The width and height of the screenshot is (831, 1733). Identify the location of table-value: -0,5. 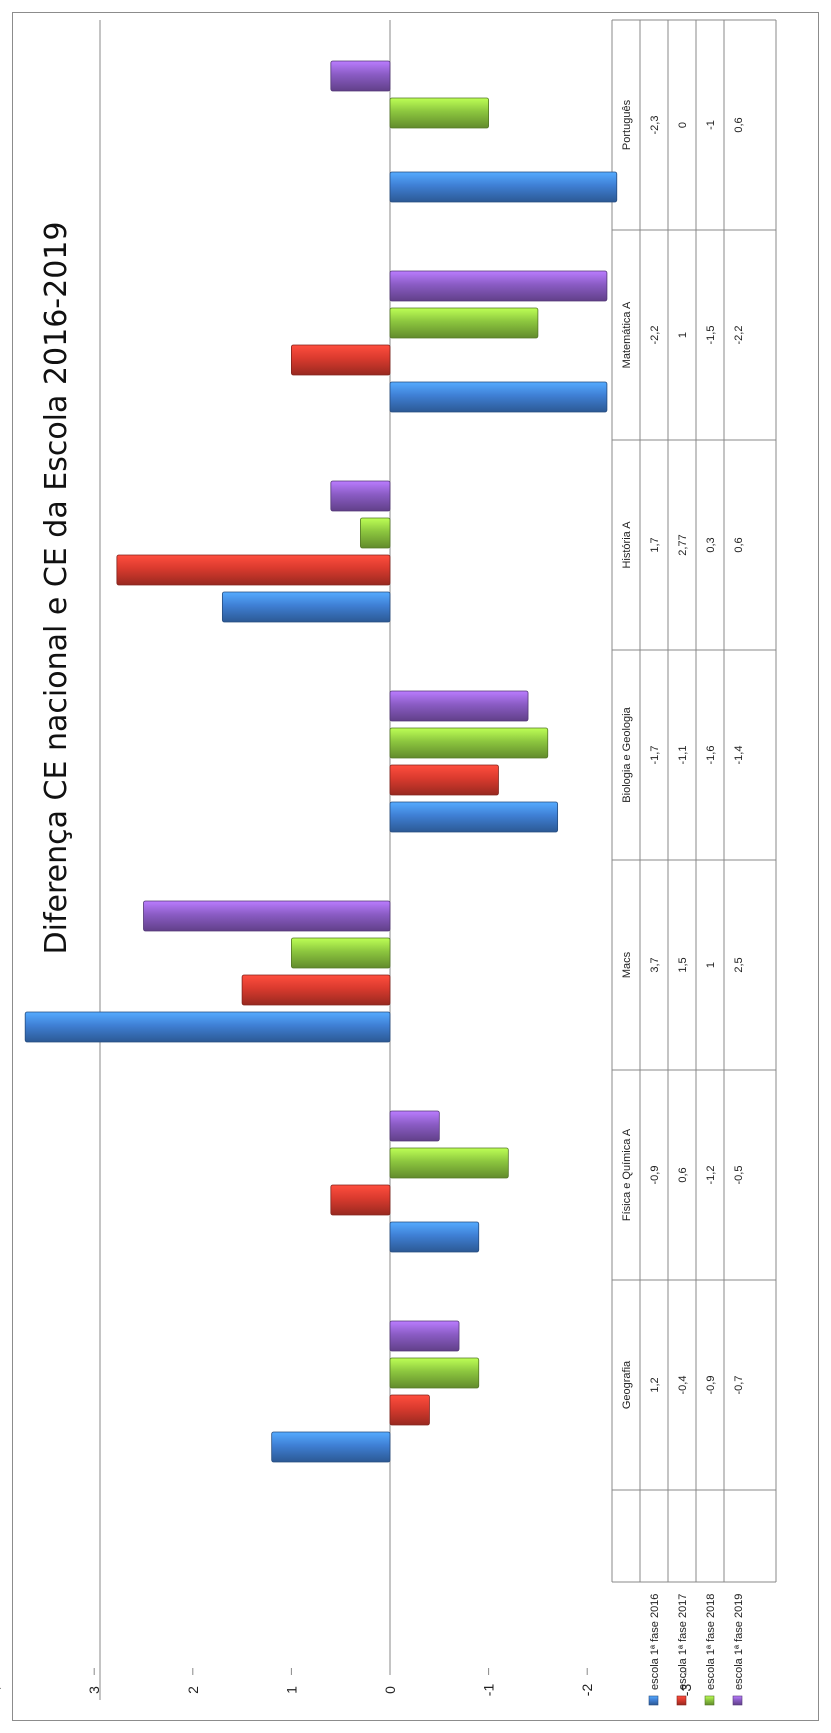
(739, 1175).